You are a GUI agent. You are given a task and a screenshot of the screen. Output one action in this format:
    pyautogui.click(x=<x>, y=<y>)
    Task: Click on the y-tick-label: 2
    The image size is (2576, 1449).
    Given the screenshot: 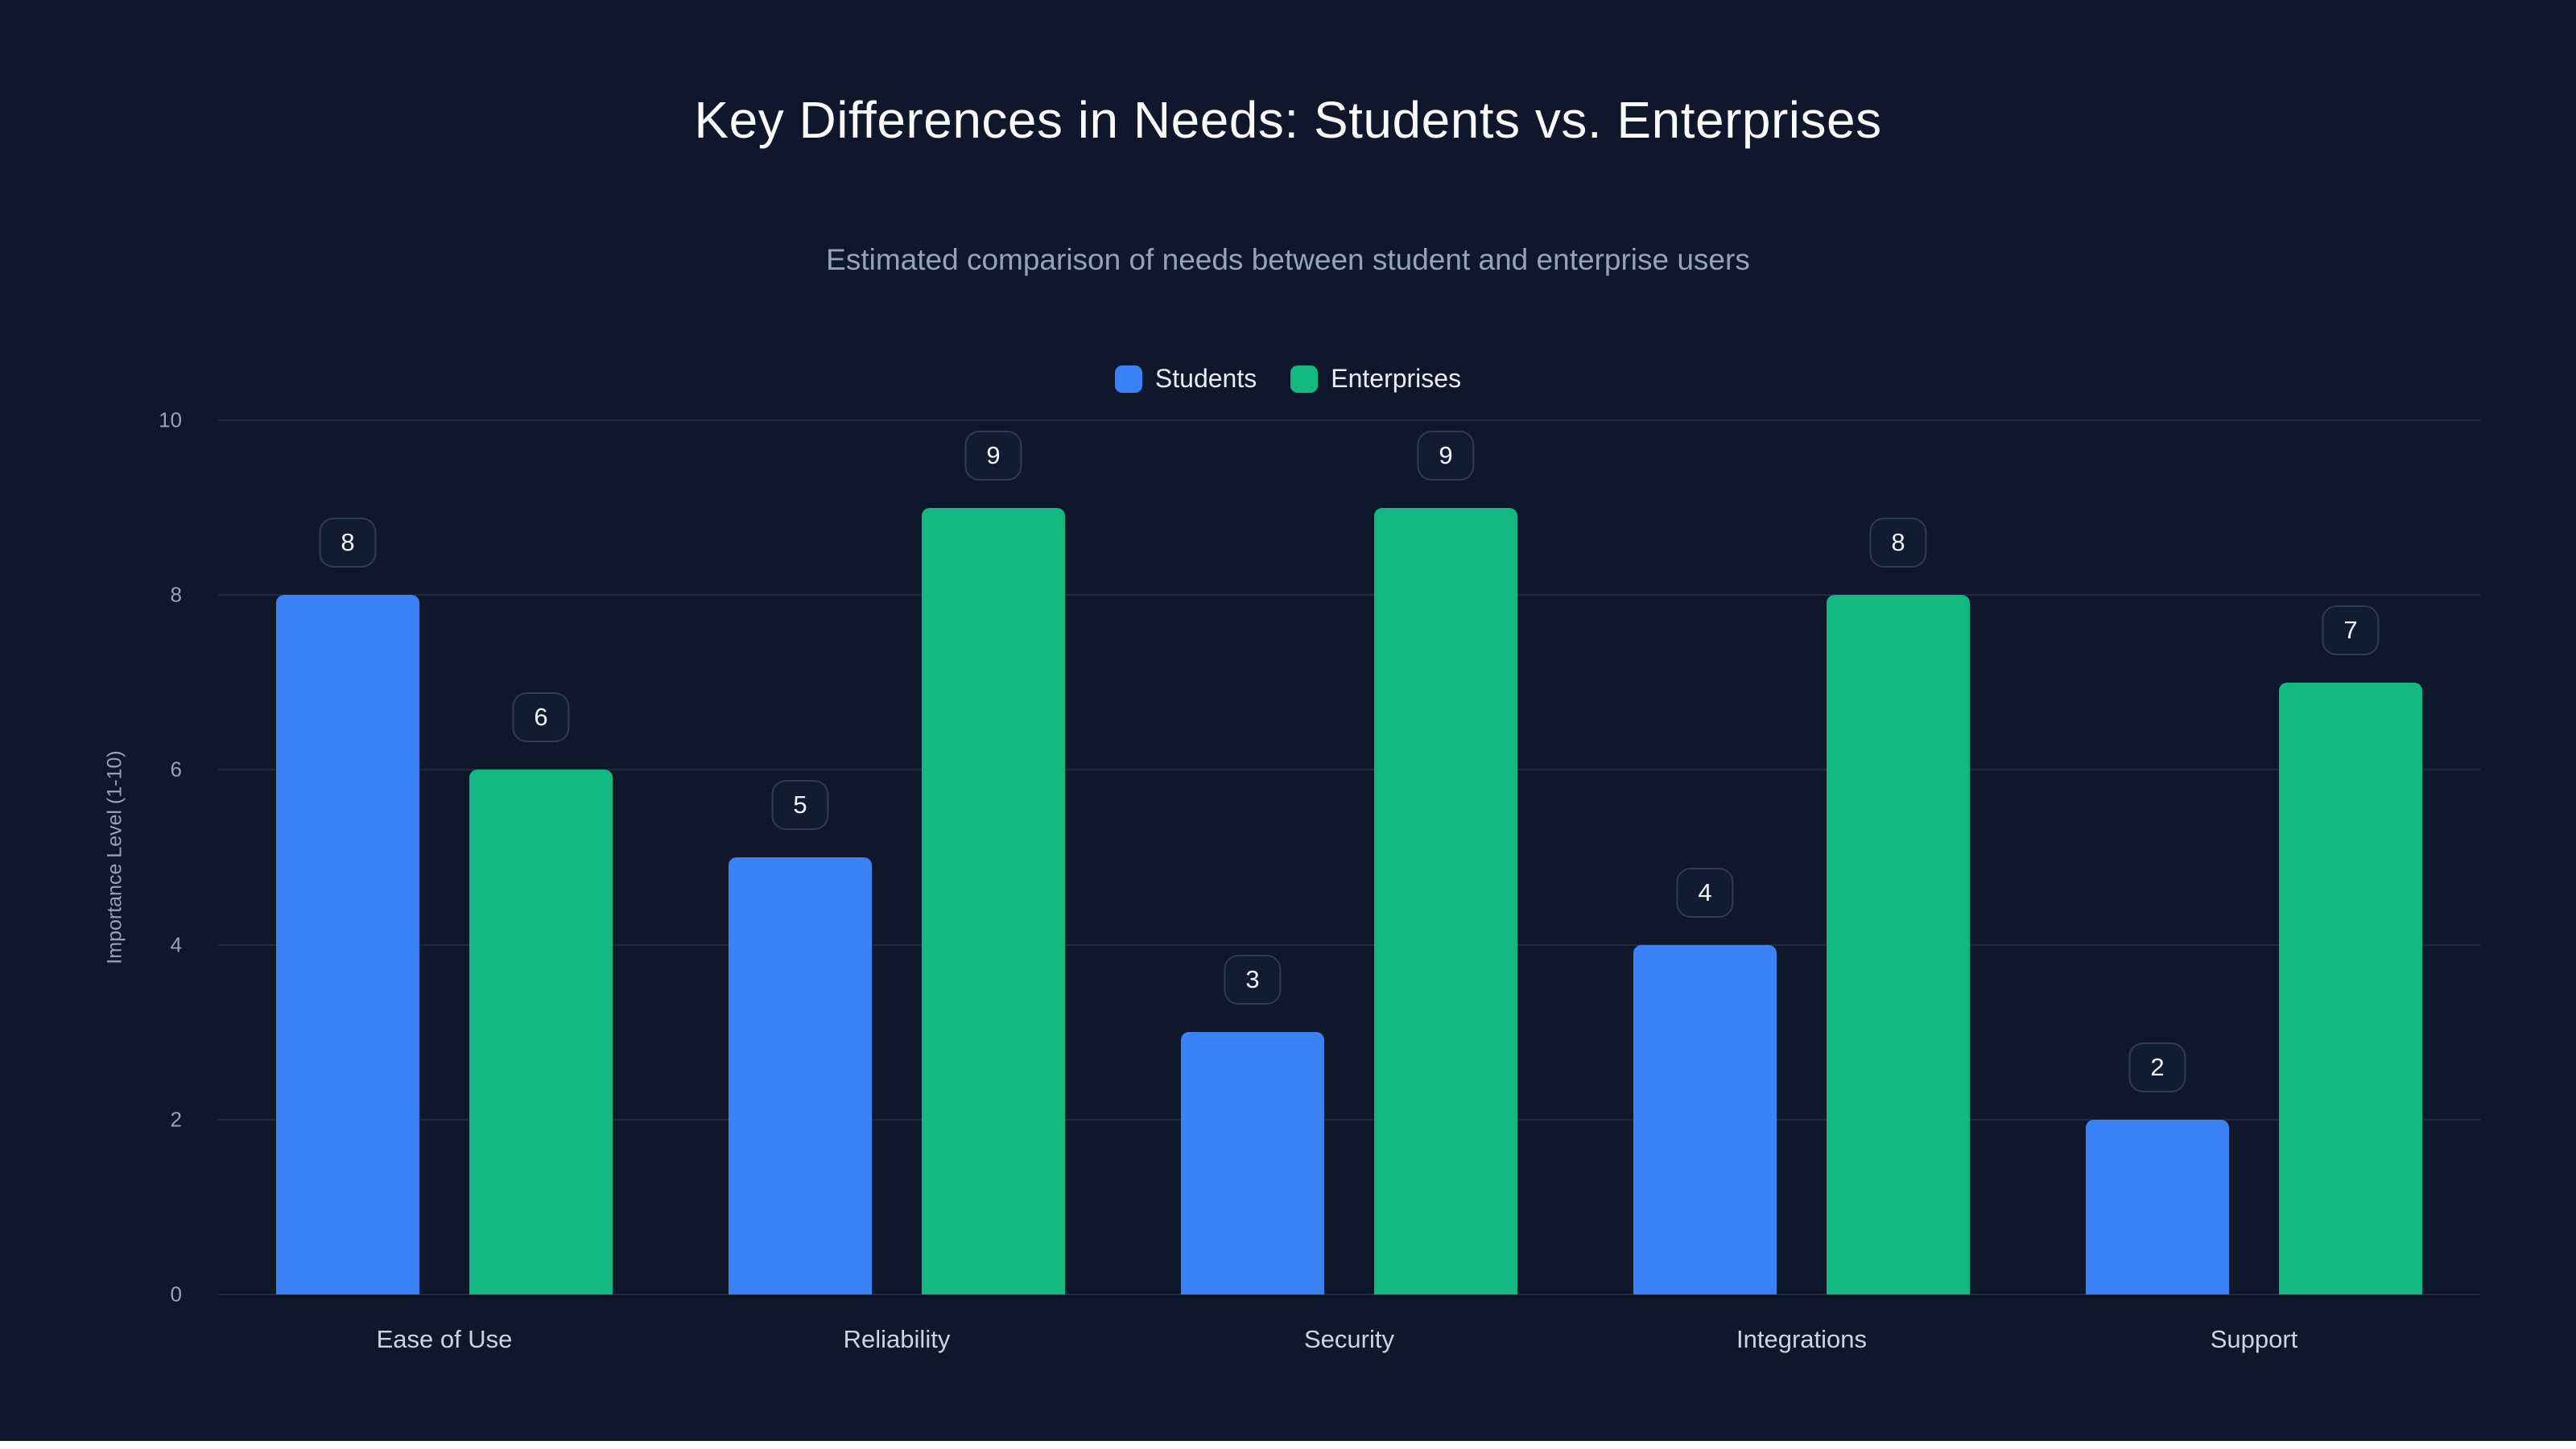 What is the action you would take?
    pyautogui.click(x=176, y=1119)
    